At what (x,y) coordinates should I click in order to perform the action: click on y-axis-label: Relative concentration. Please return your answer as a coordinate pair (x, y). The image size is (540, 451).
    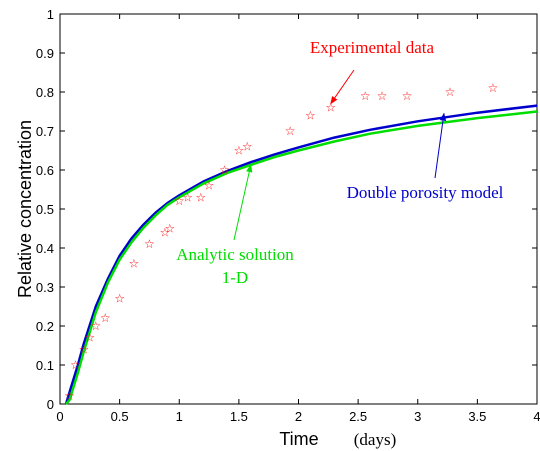
    Looking at the image, I should click on (25, 209).